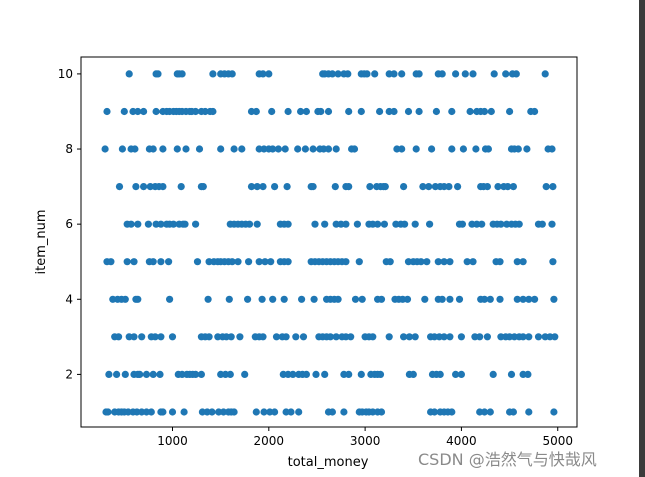 Image resolution: width=645 pixels, height=477 pixels. I want to click on x-tick-label: 3000, so click(365, 441).